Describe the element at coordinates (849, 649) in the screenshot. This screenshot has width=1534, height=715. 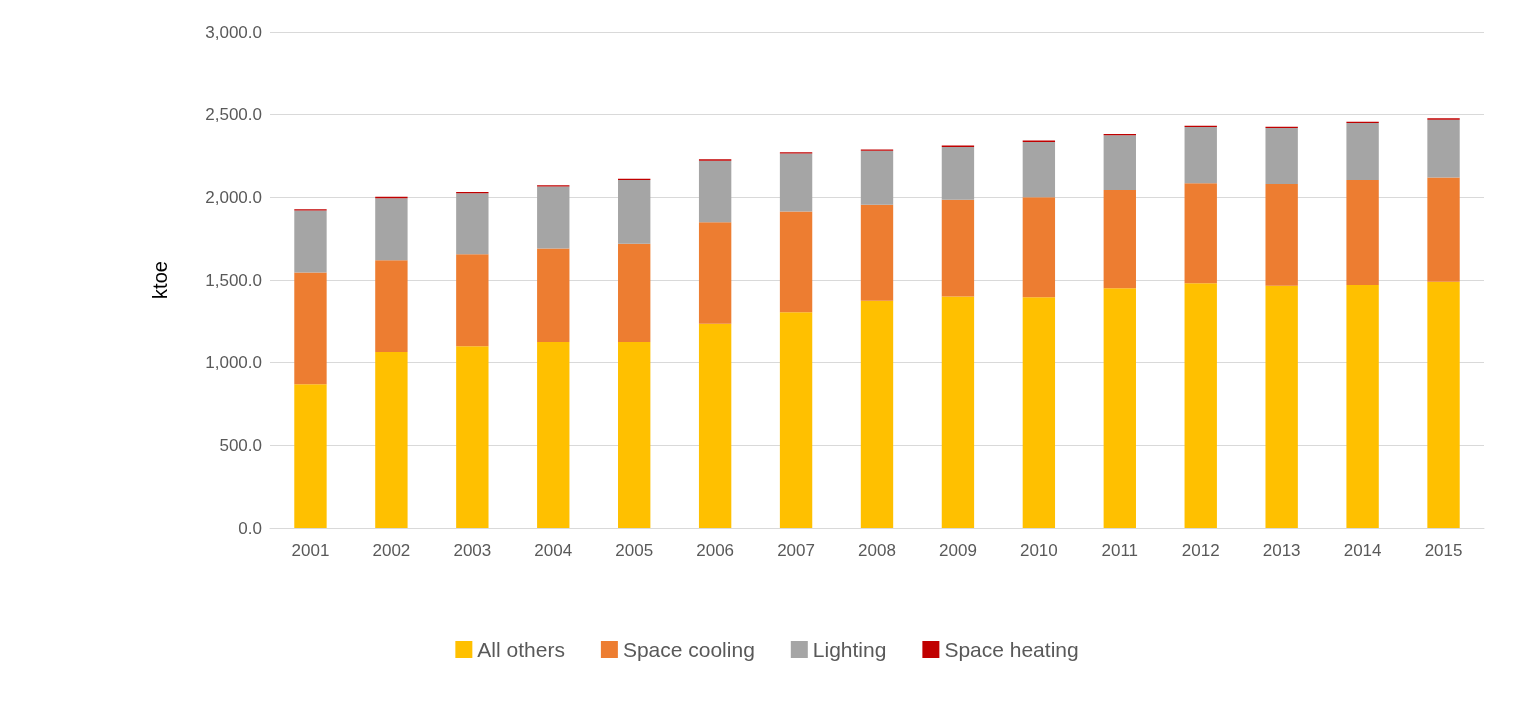
I see `legend-label: Lighting` at that location.